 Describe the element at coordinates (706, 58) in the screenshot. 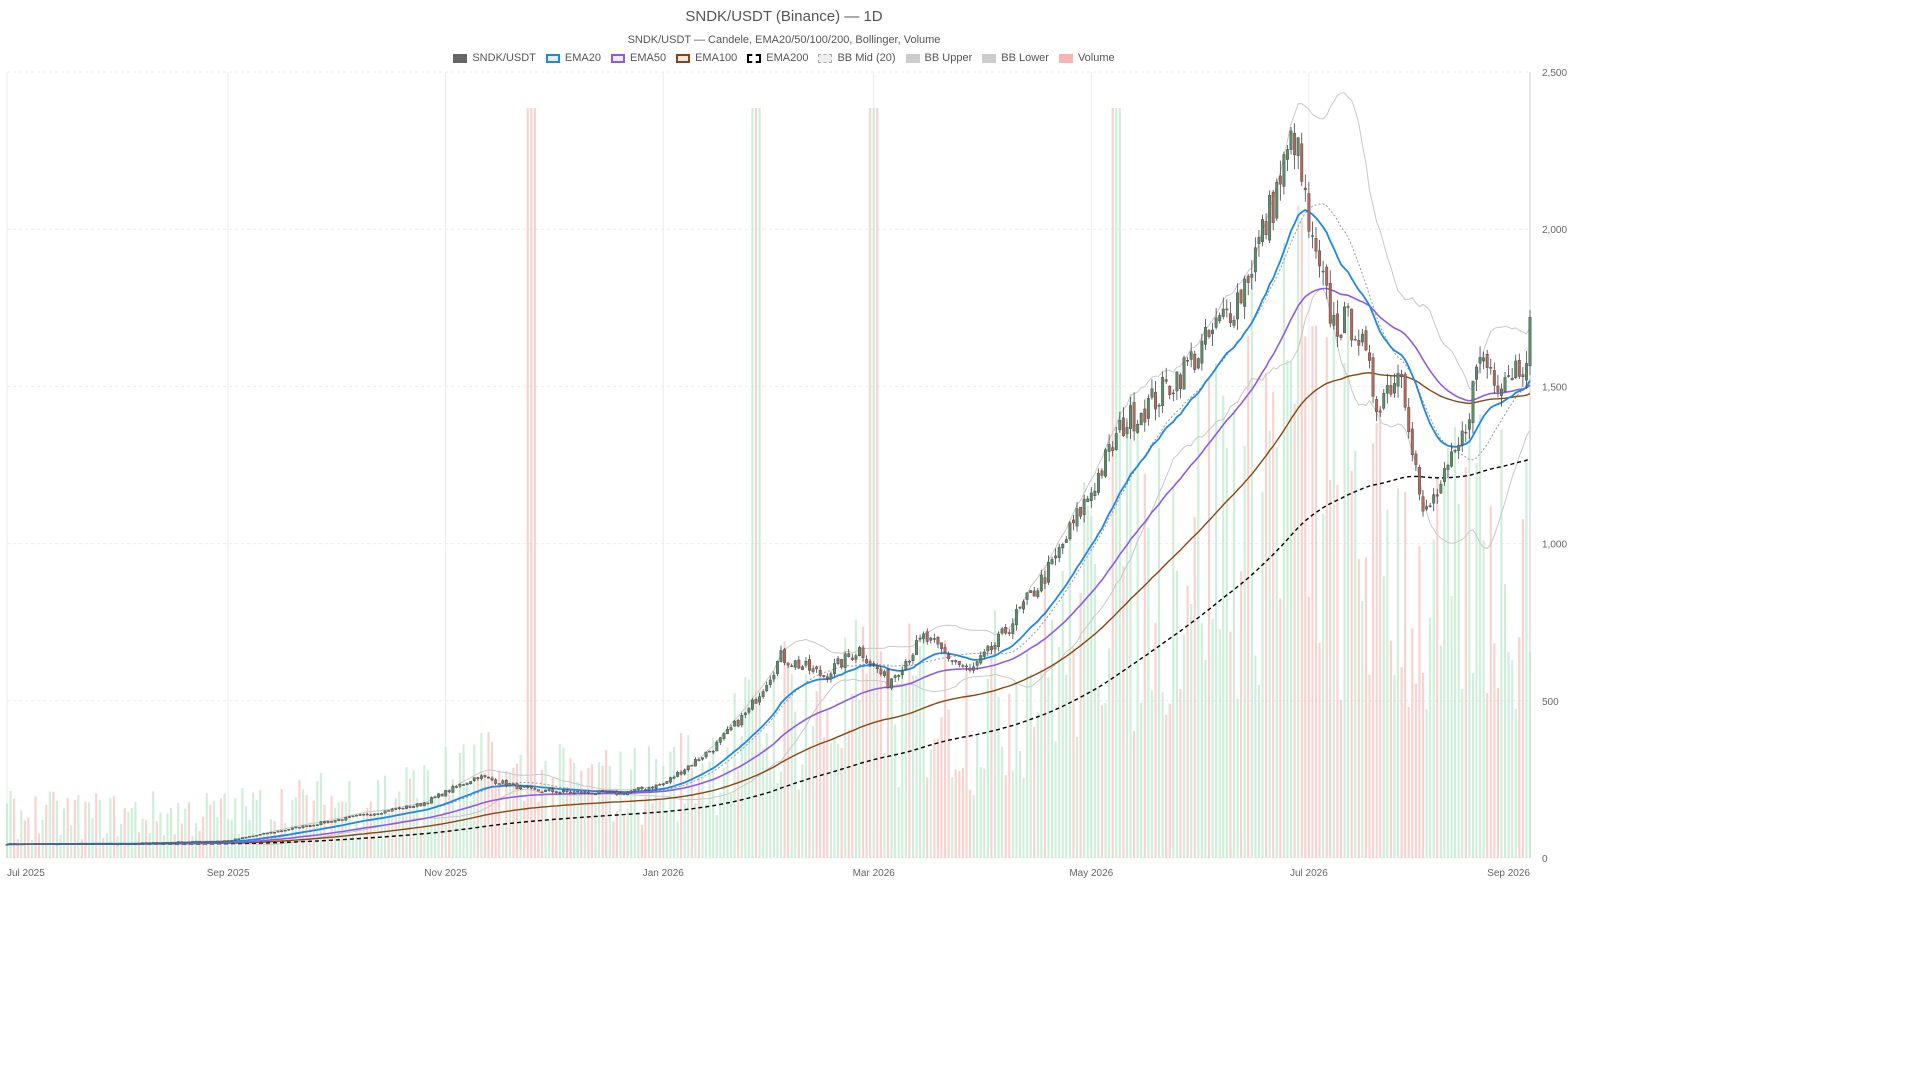

I see `legend-item: EMA100` at that location.